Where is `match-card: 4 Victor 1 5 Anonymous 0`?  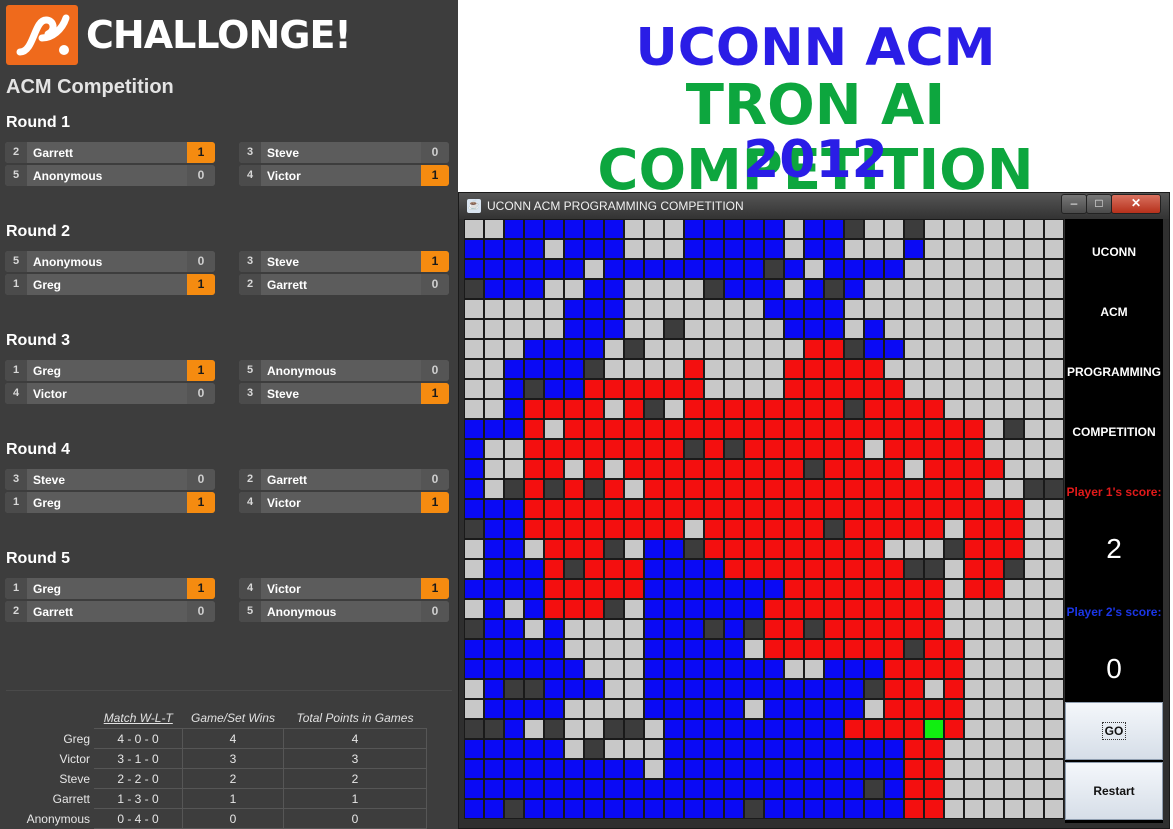 match-card: 4 Victor 1 5 Anonymous 0 is located at coordinates (344, 601).